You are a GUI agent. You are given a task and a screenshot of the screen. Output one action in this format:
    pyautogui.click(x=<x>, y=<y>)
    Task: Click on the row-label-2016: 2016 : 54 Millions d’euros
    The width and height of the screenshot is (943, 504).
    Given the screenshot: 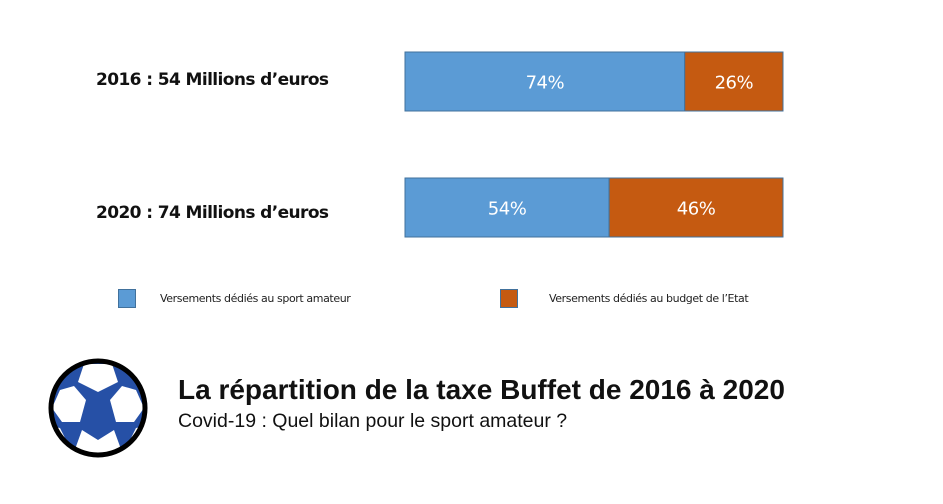 What is the action you would take?
    pyautogui.click(x=212, y=80)
    